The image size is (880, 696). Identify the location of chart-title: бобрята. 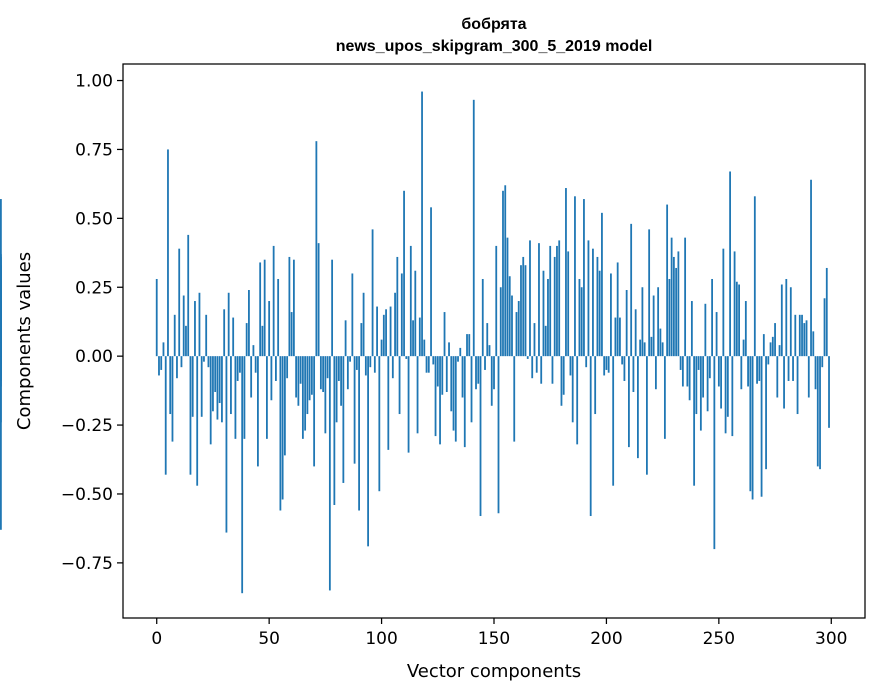
(493, 24).